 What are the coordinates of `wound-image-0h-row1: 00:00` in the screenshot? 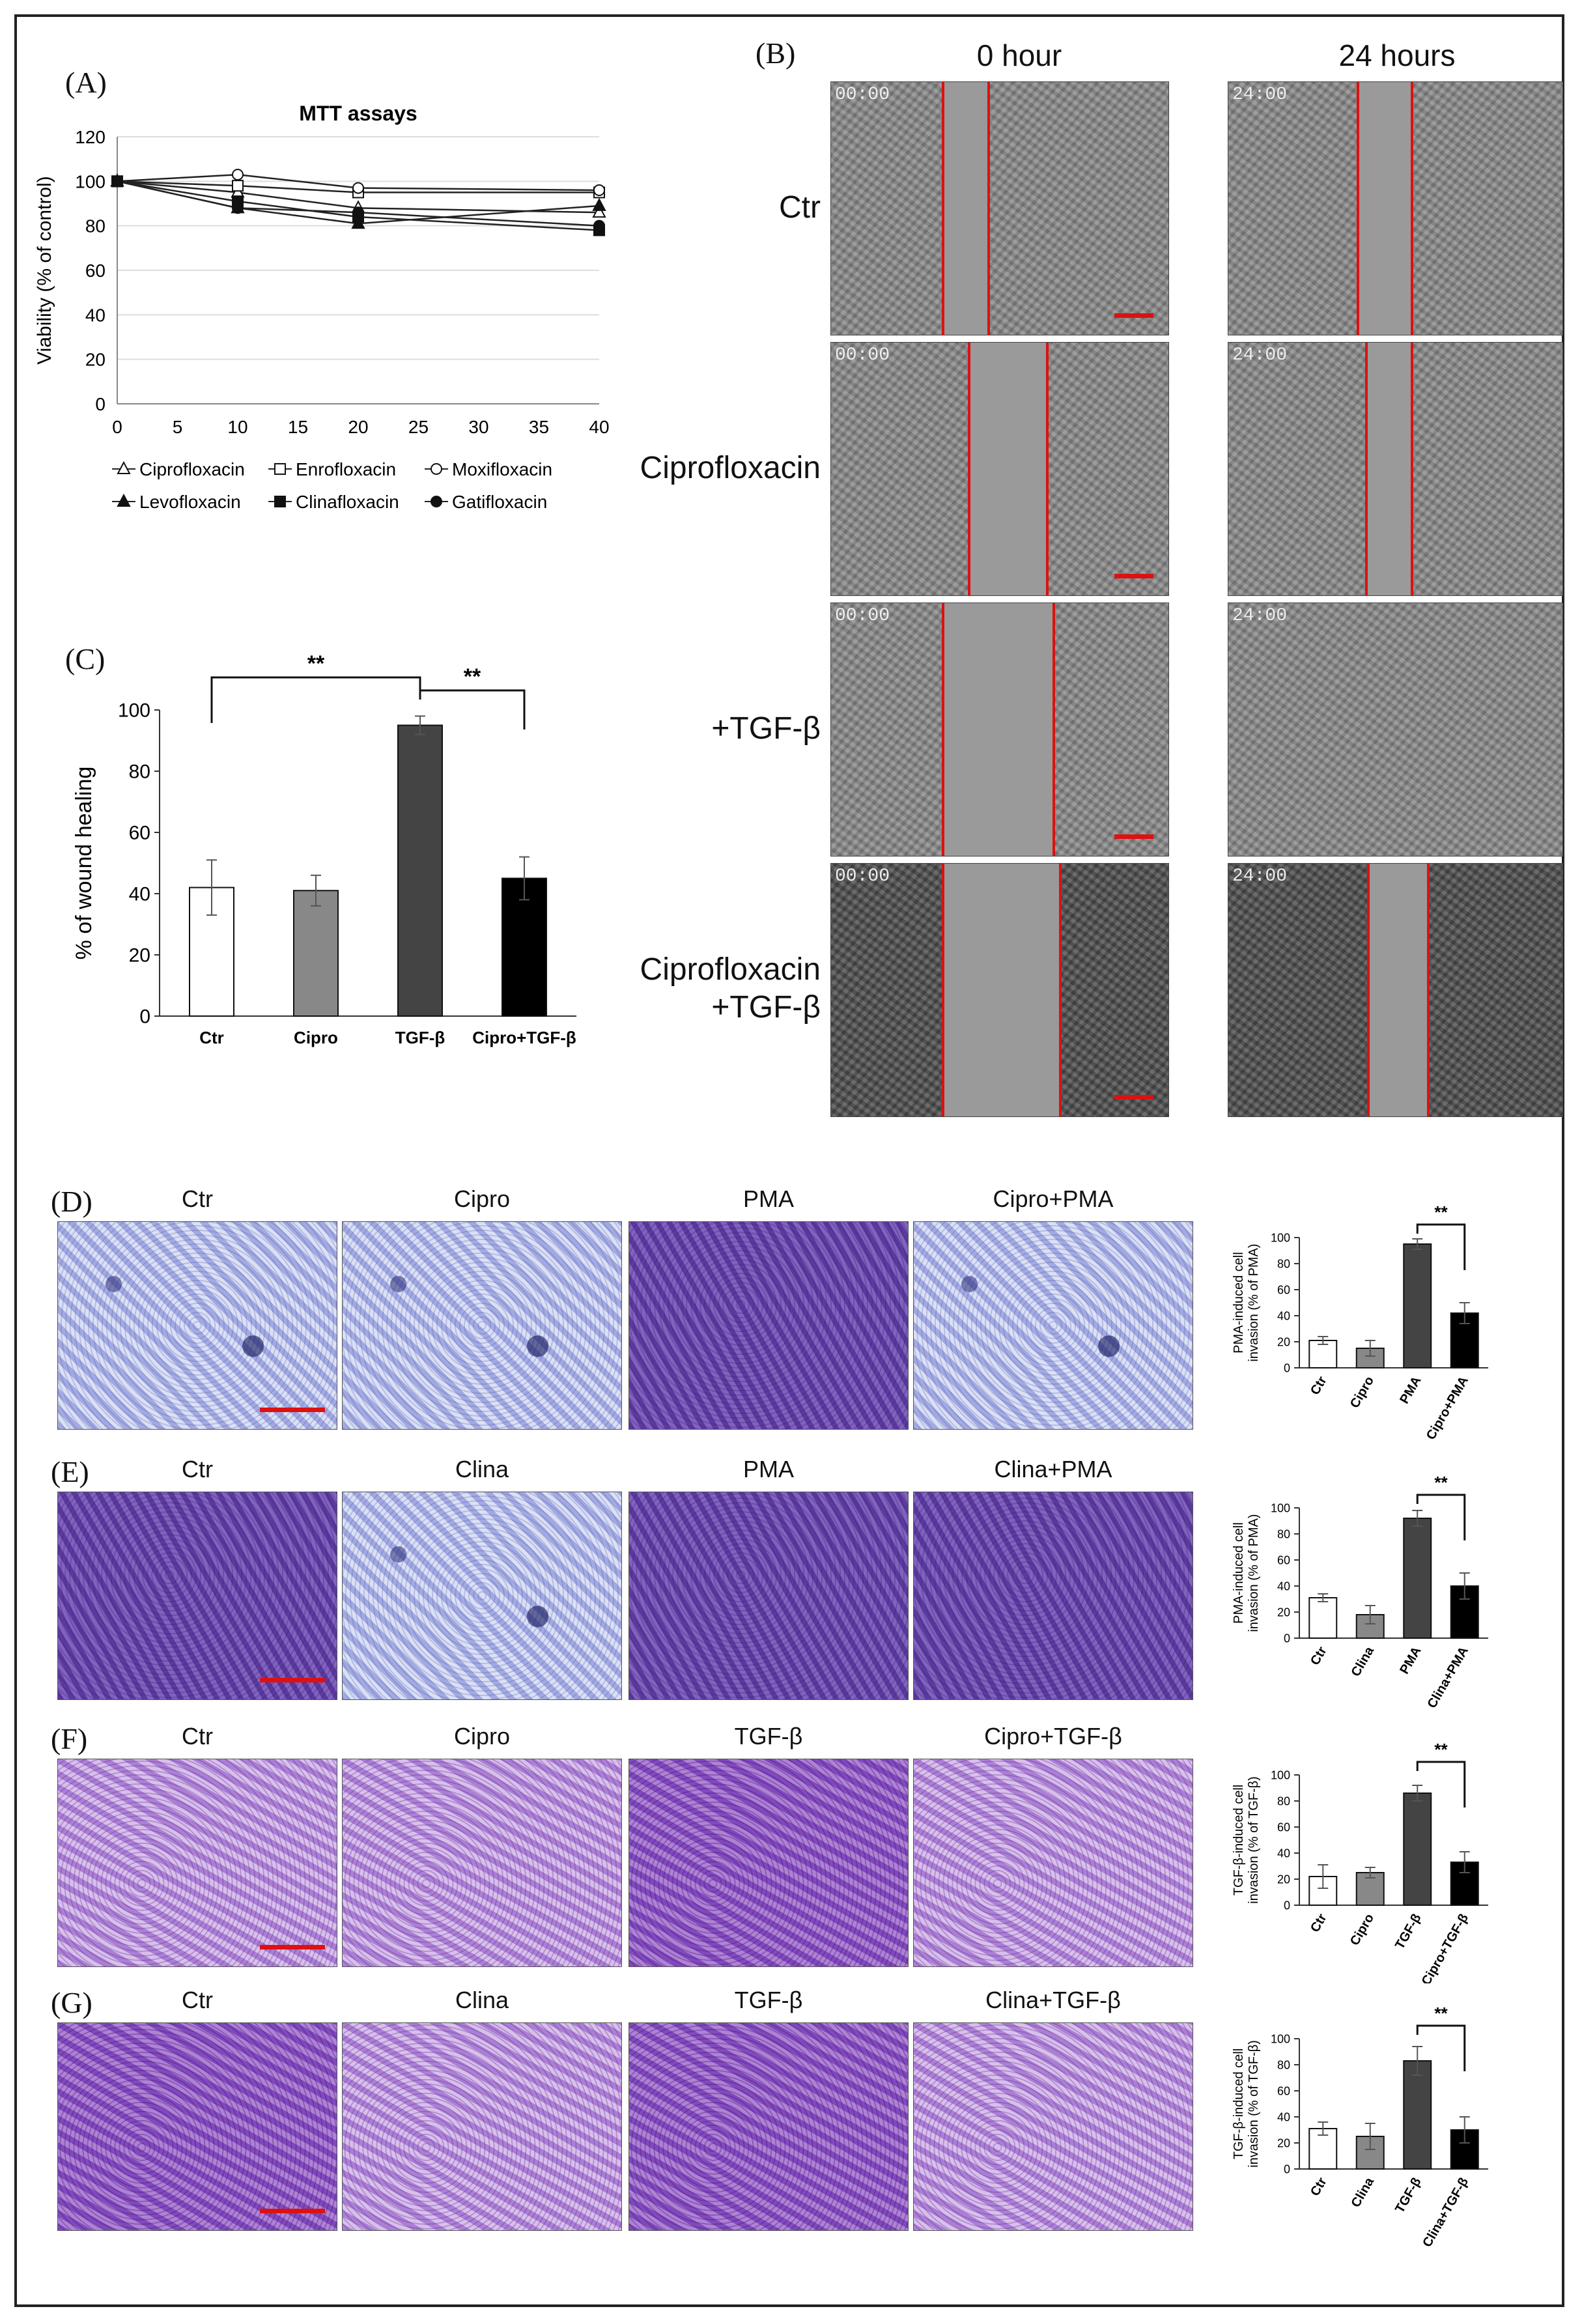 It's located at (999, 469).